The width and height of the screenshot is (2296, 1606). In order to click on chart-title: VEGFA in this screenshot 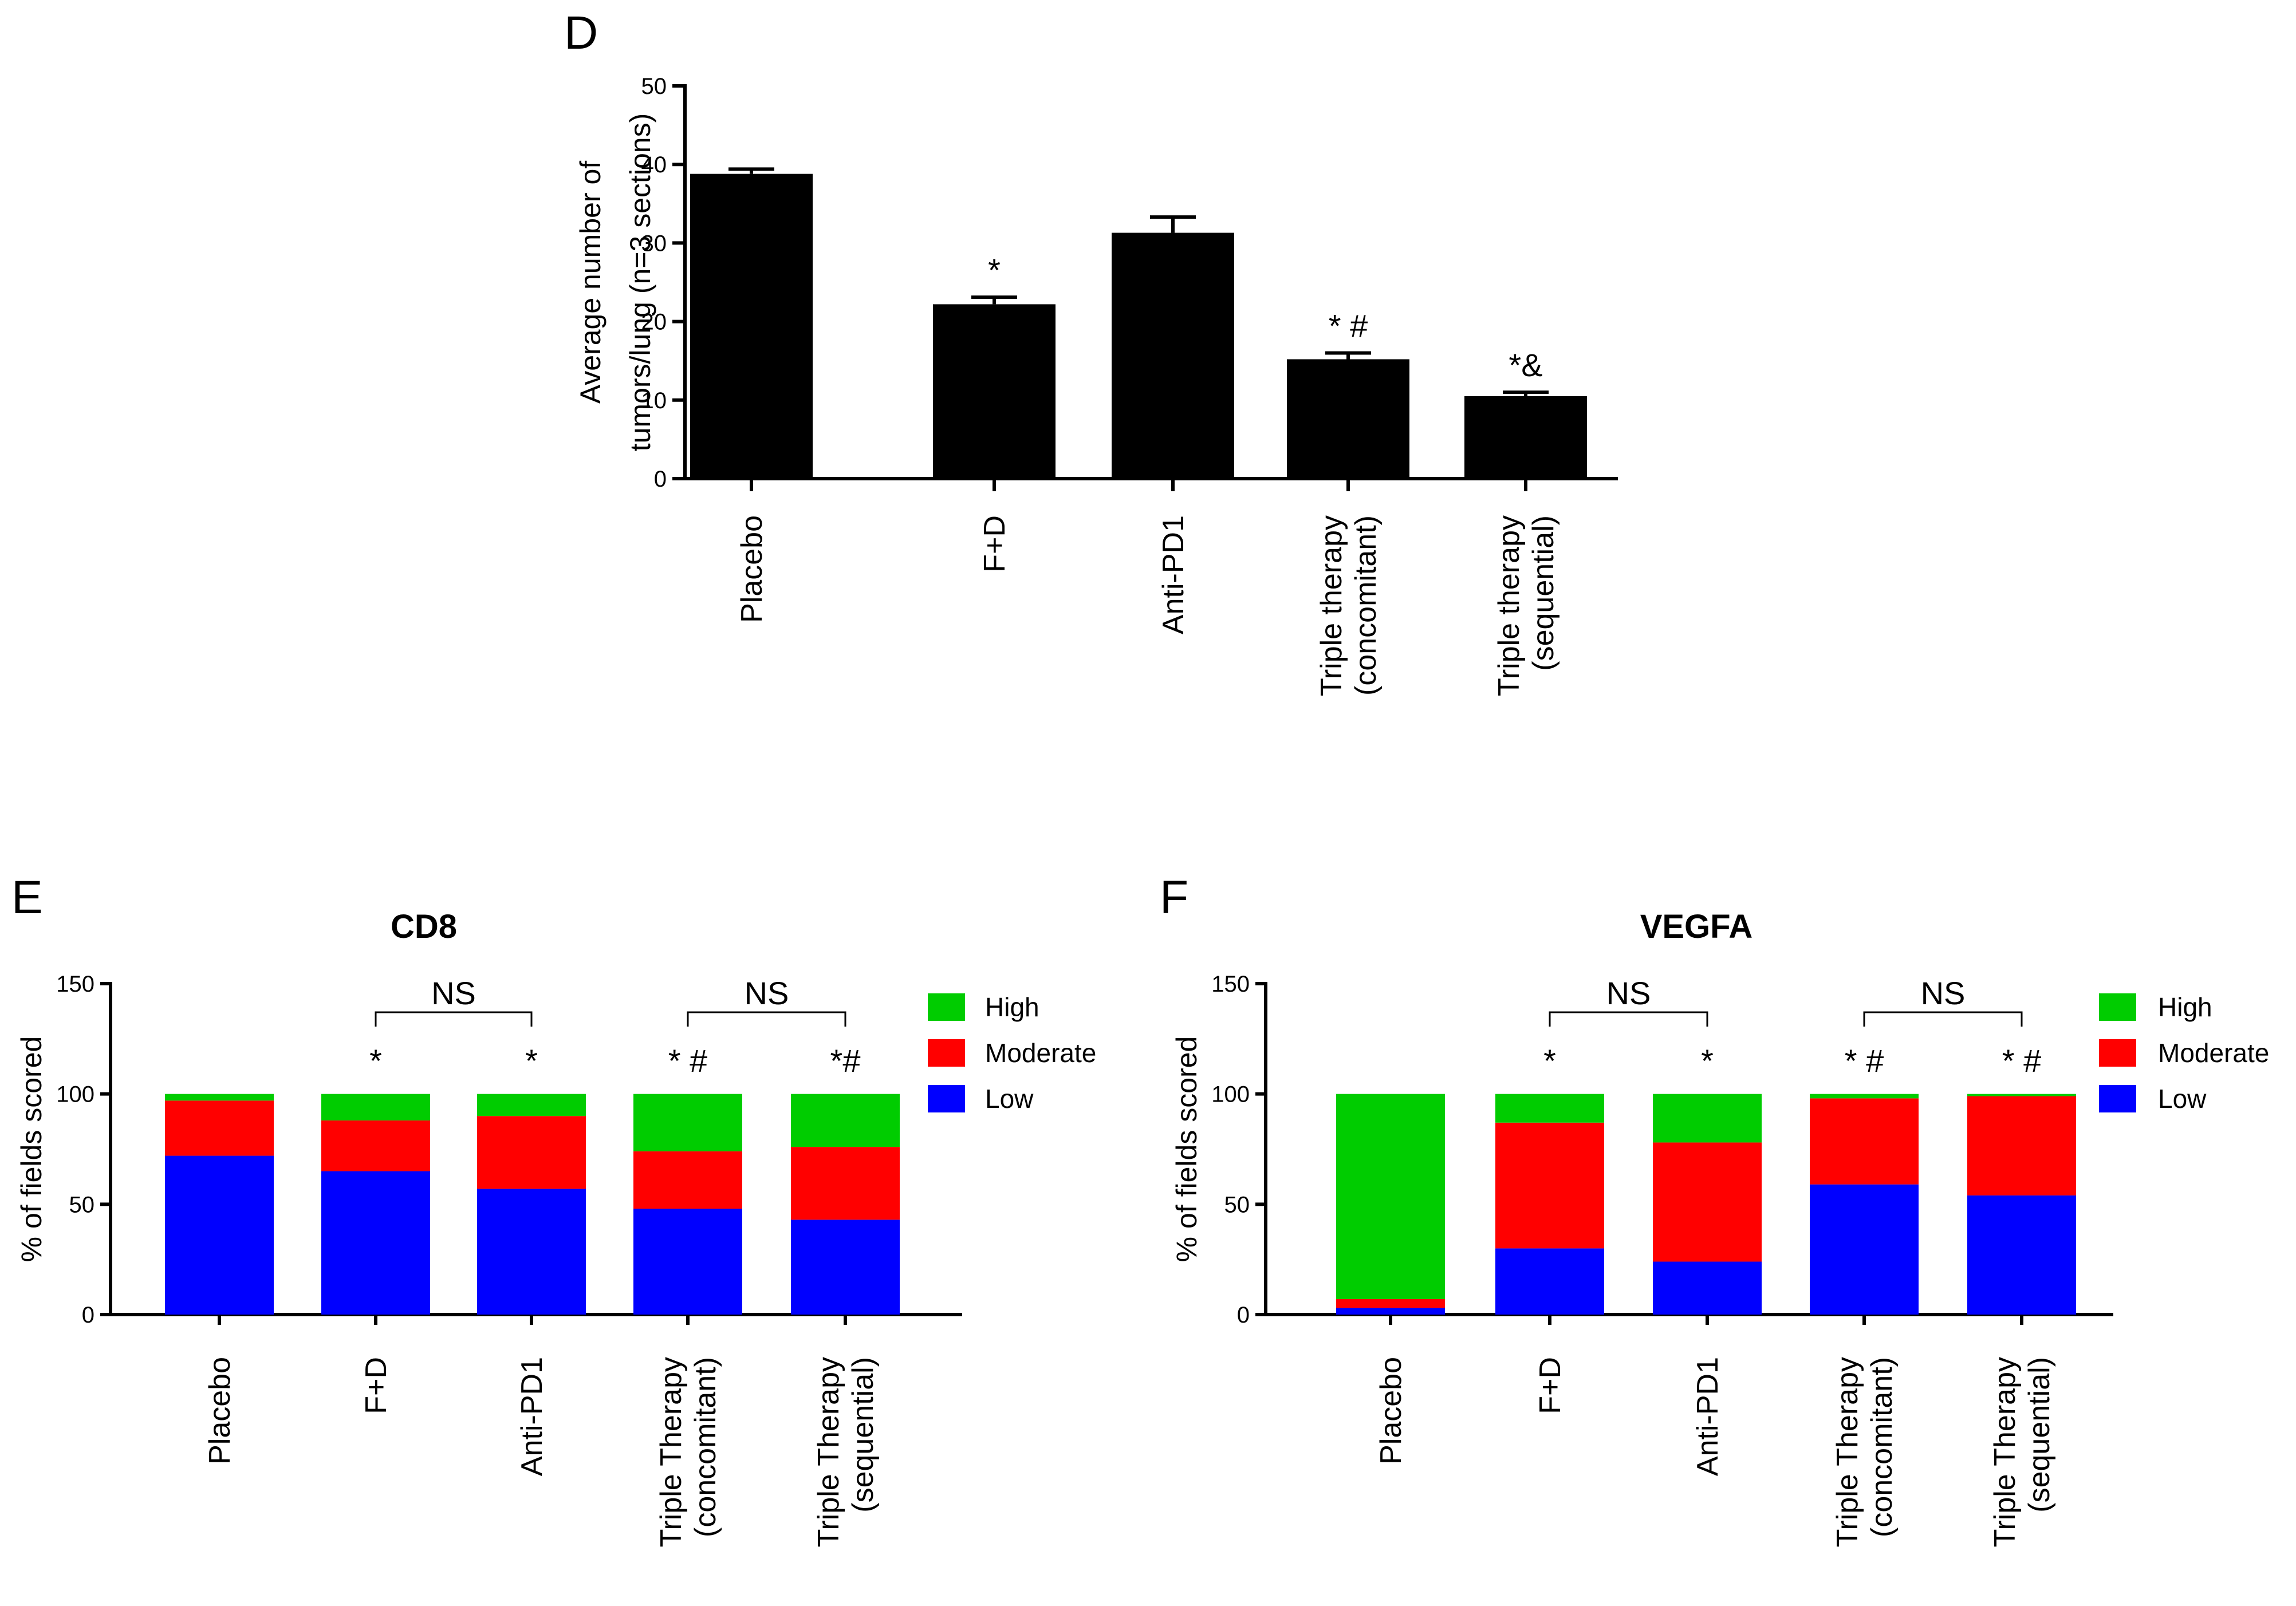, I will do `click(1696, 926)`.